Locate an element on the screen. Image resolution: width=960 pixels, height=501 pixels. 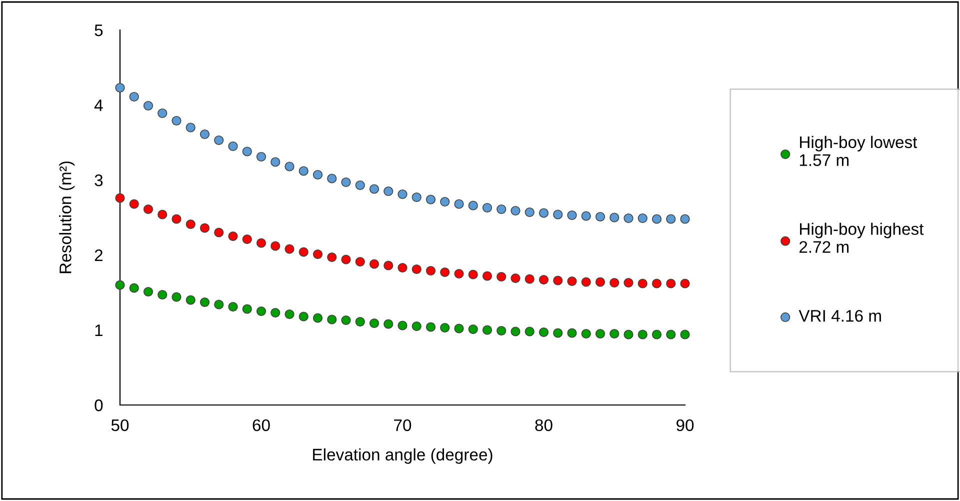
x-tick-label: 50 is located at coordinates (120, 425).